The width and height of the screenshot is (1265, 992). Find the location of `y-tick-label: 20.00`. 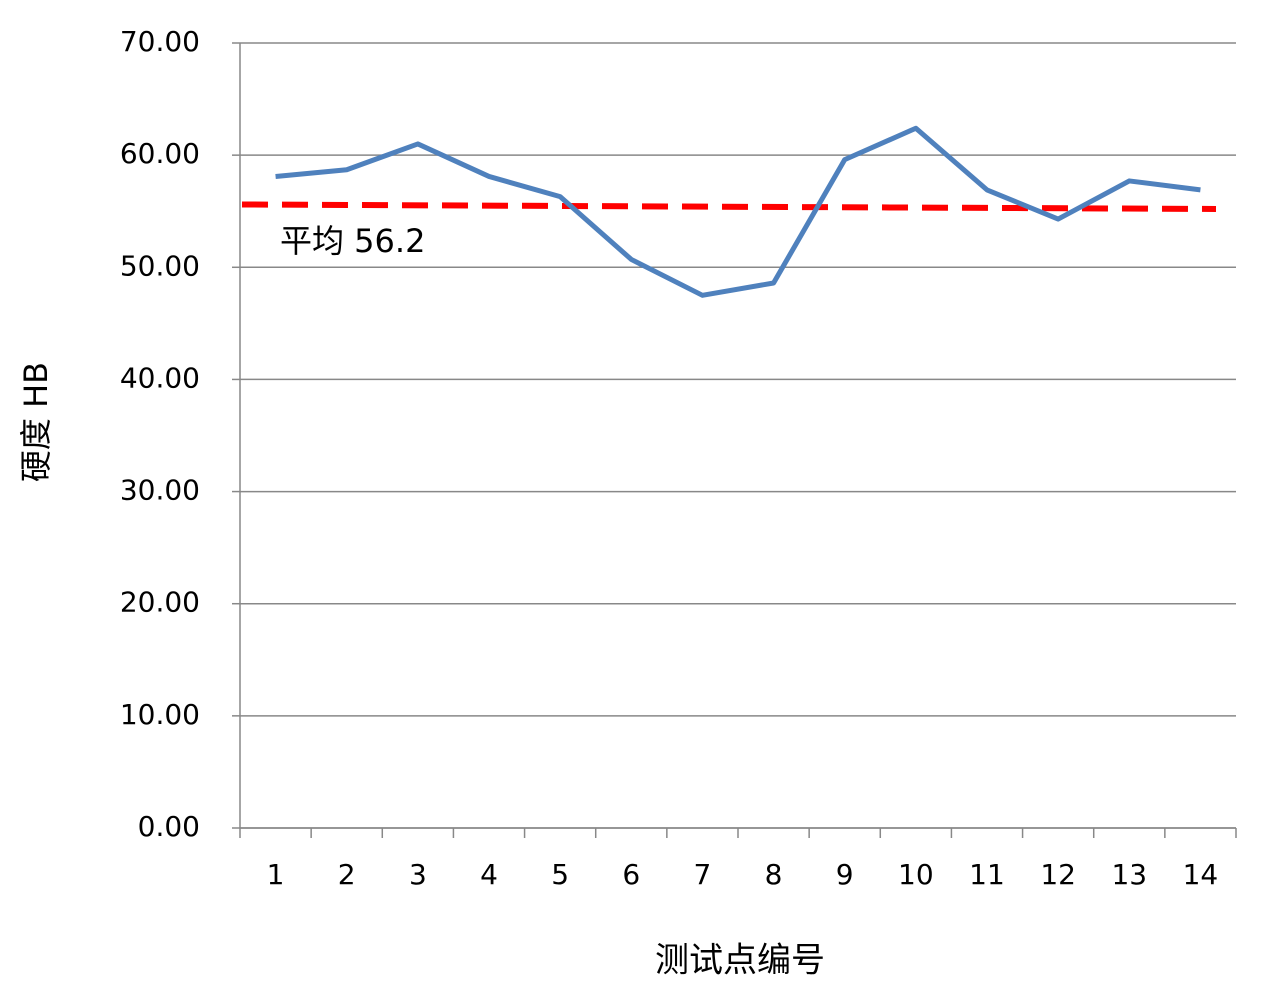

y-tick-label: 20.00 is located at coordinates (160, 602).